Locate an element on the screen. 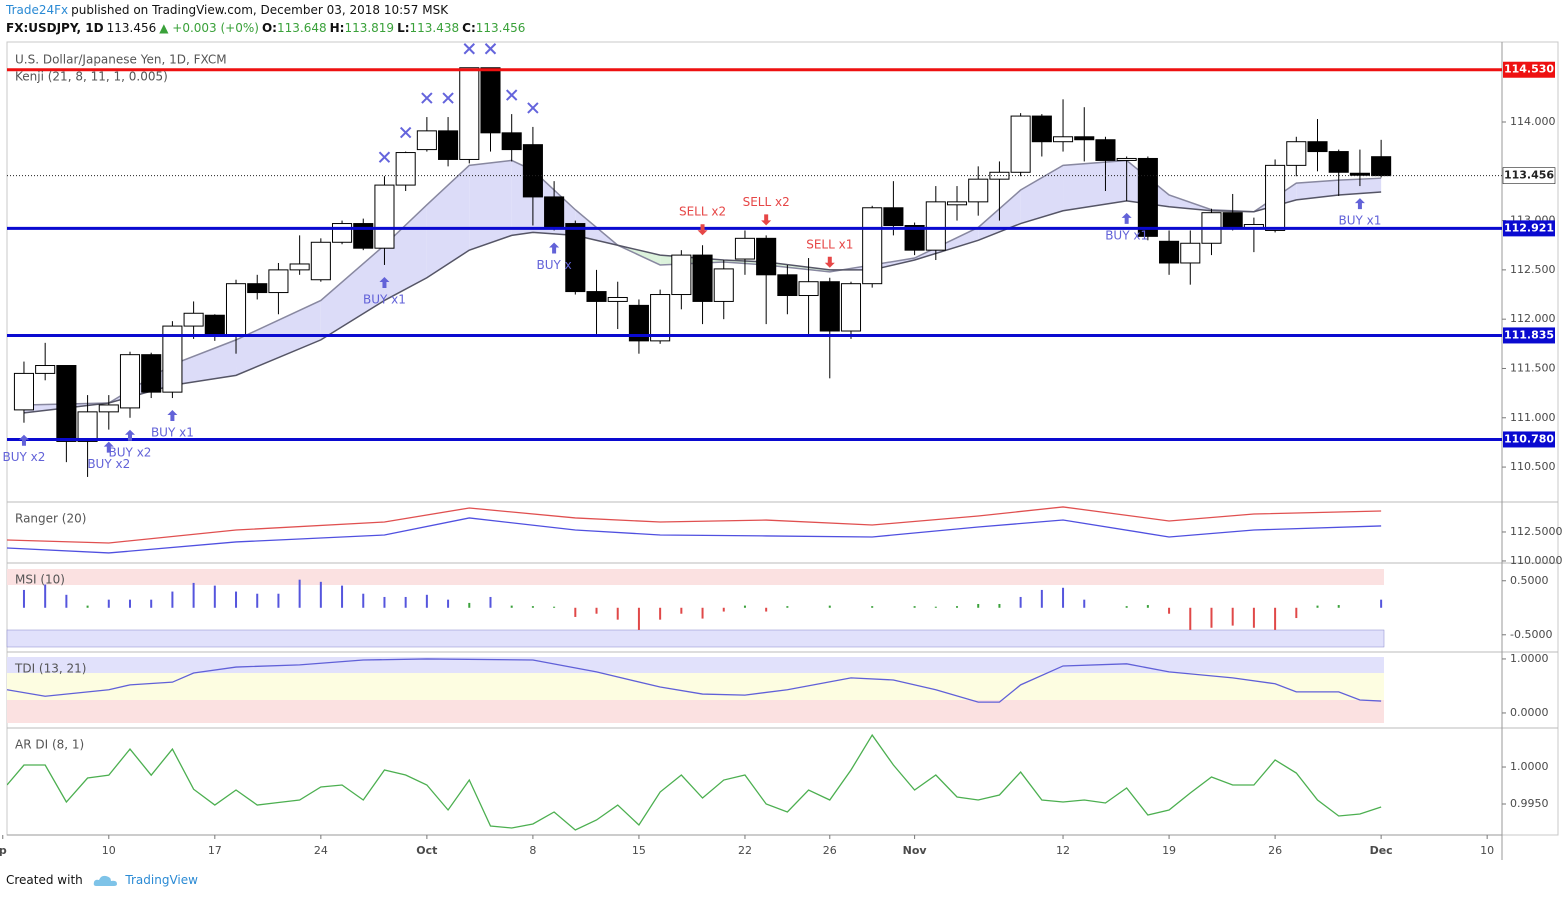  ohlc-value: 113.648 is located at coordinates (301, 28).